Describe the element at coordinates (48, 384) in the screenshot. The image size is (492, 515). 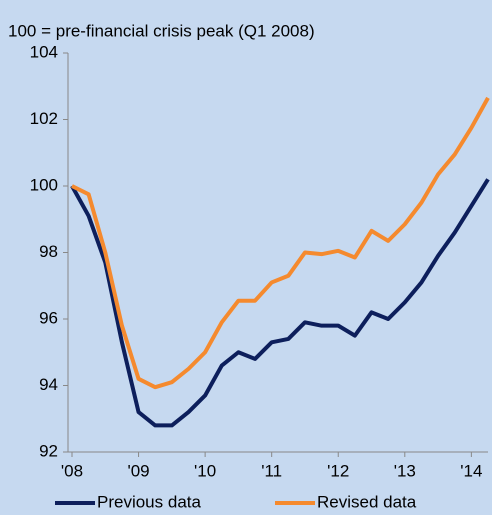
I see `y-tick-label: 94` at that location.